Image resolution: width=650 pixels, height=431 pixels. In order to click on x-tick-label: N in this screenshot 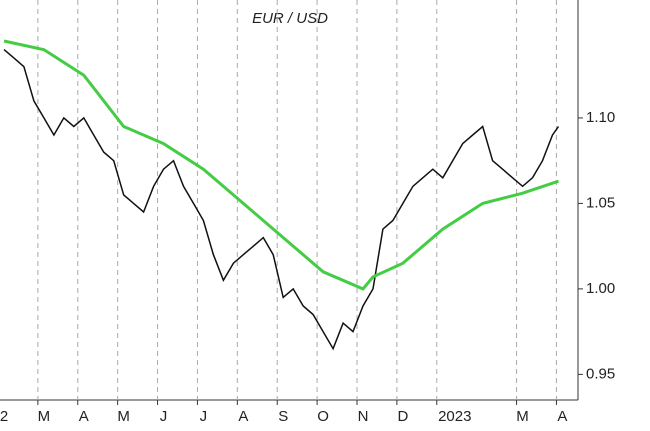, I will do `click(363, 416)`.